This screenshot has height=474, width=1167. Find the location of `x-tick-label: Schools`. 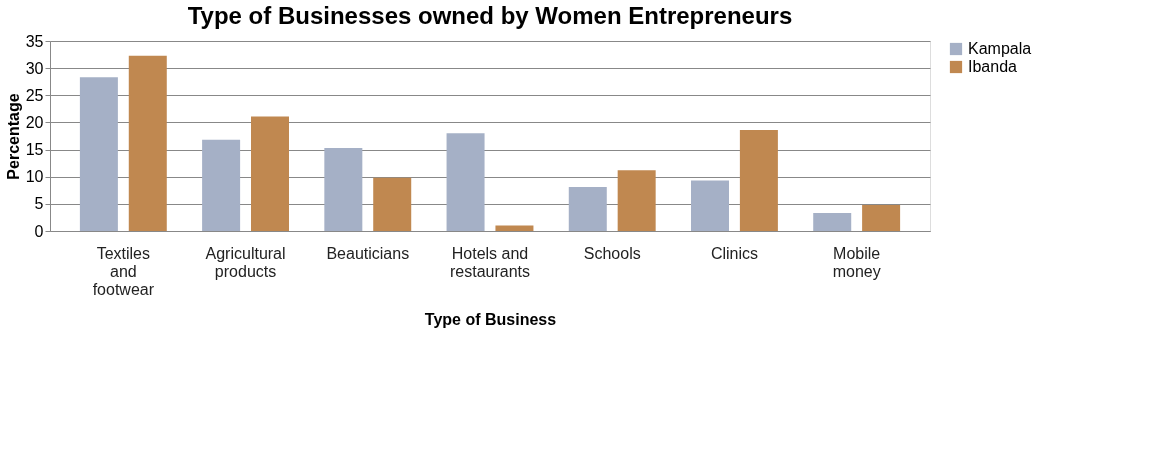

x-tick-label: Schools is located at coordinates (612, 253).